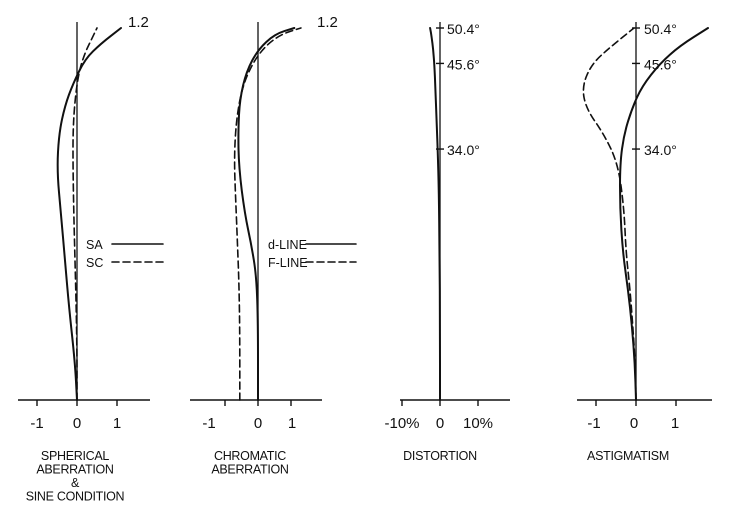  What do you see at coordinates (609, 214) in the screenshot?
I see `series-line-tangential` at bounding box center [609, 214].